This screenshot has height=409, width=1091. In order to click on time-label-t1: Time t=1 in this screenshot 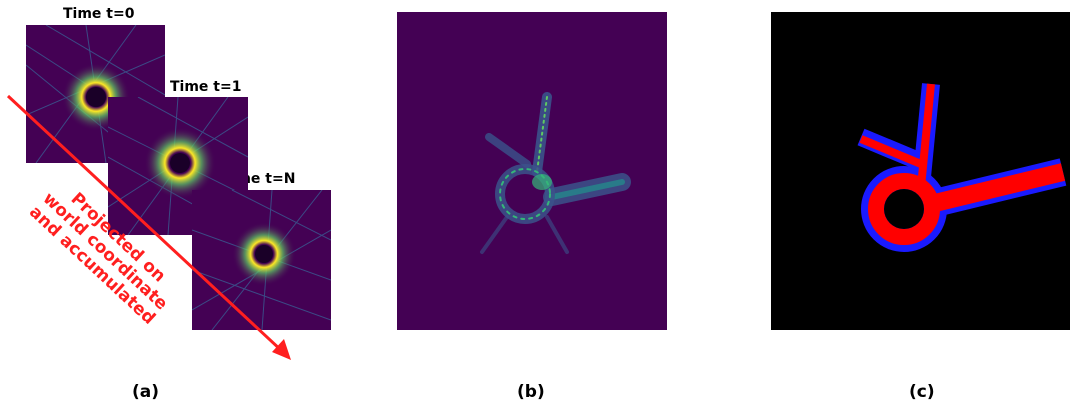, I will do `click(206, 87)`.